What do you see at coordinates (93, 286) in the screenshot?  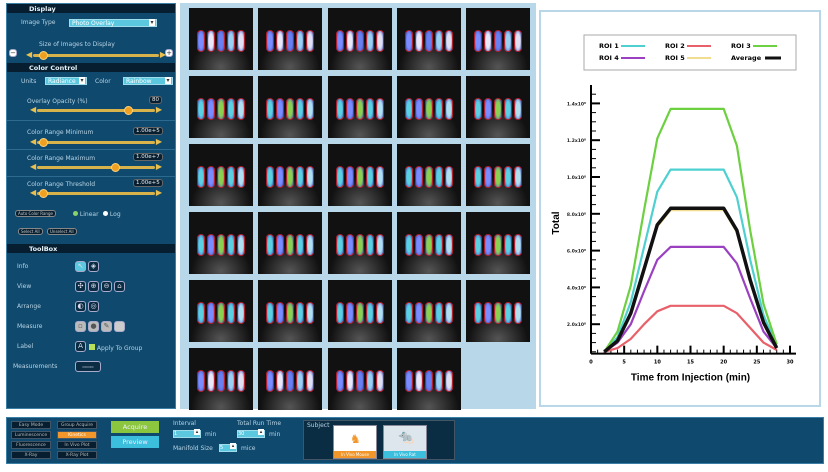 I see `zoom-in-icon: ⊕` at bounding box center [93, 286].